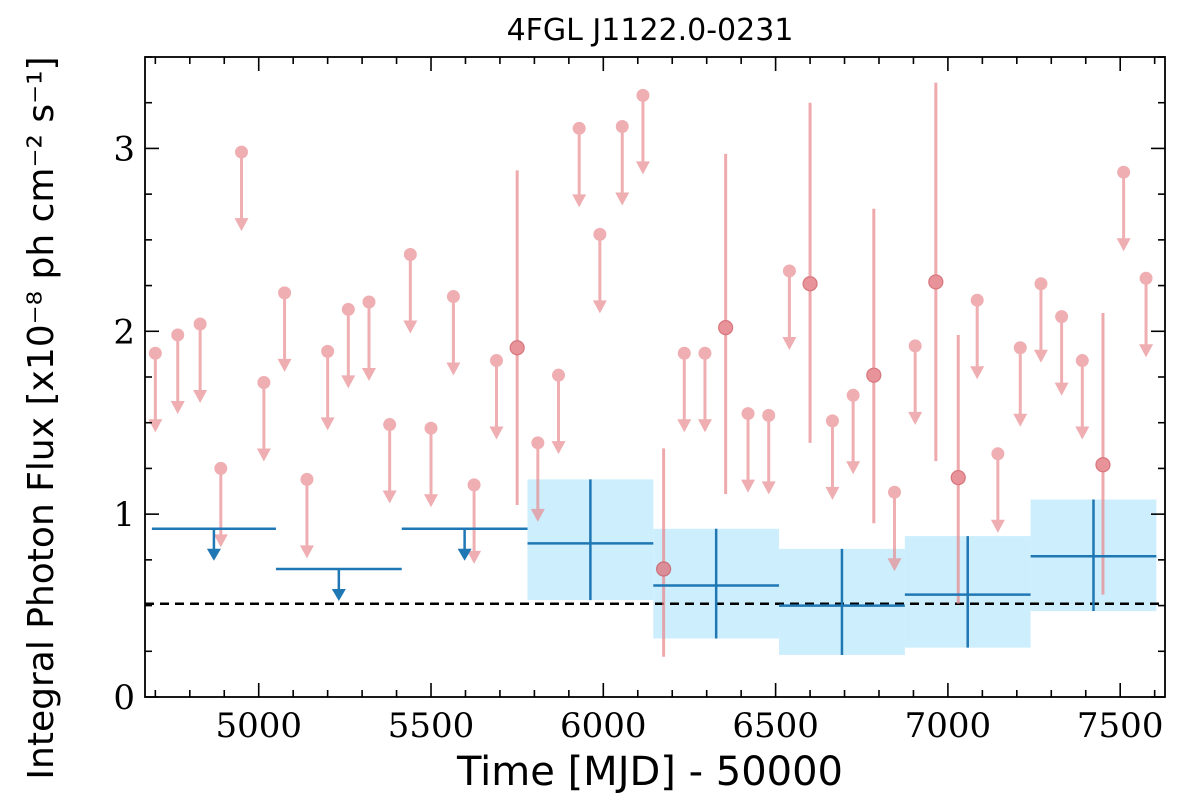  I want to click on x-tick-label: 5500, so click(431, 726).